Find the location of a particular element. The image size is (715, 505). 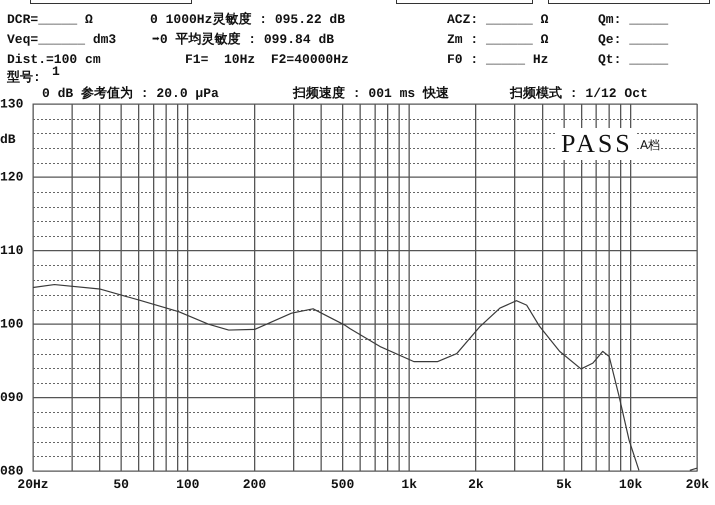

x-tick-label: 5k is located at coordinates (564, 484).